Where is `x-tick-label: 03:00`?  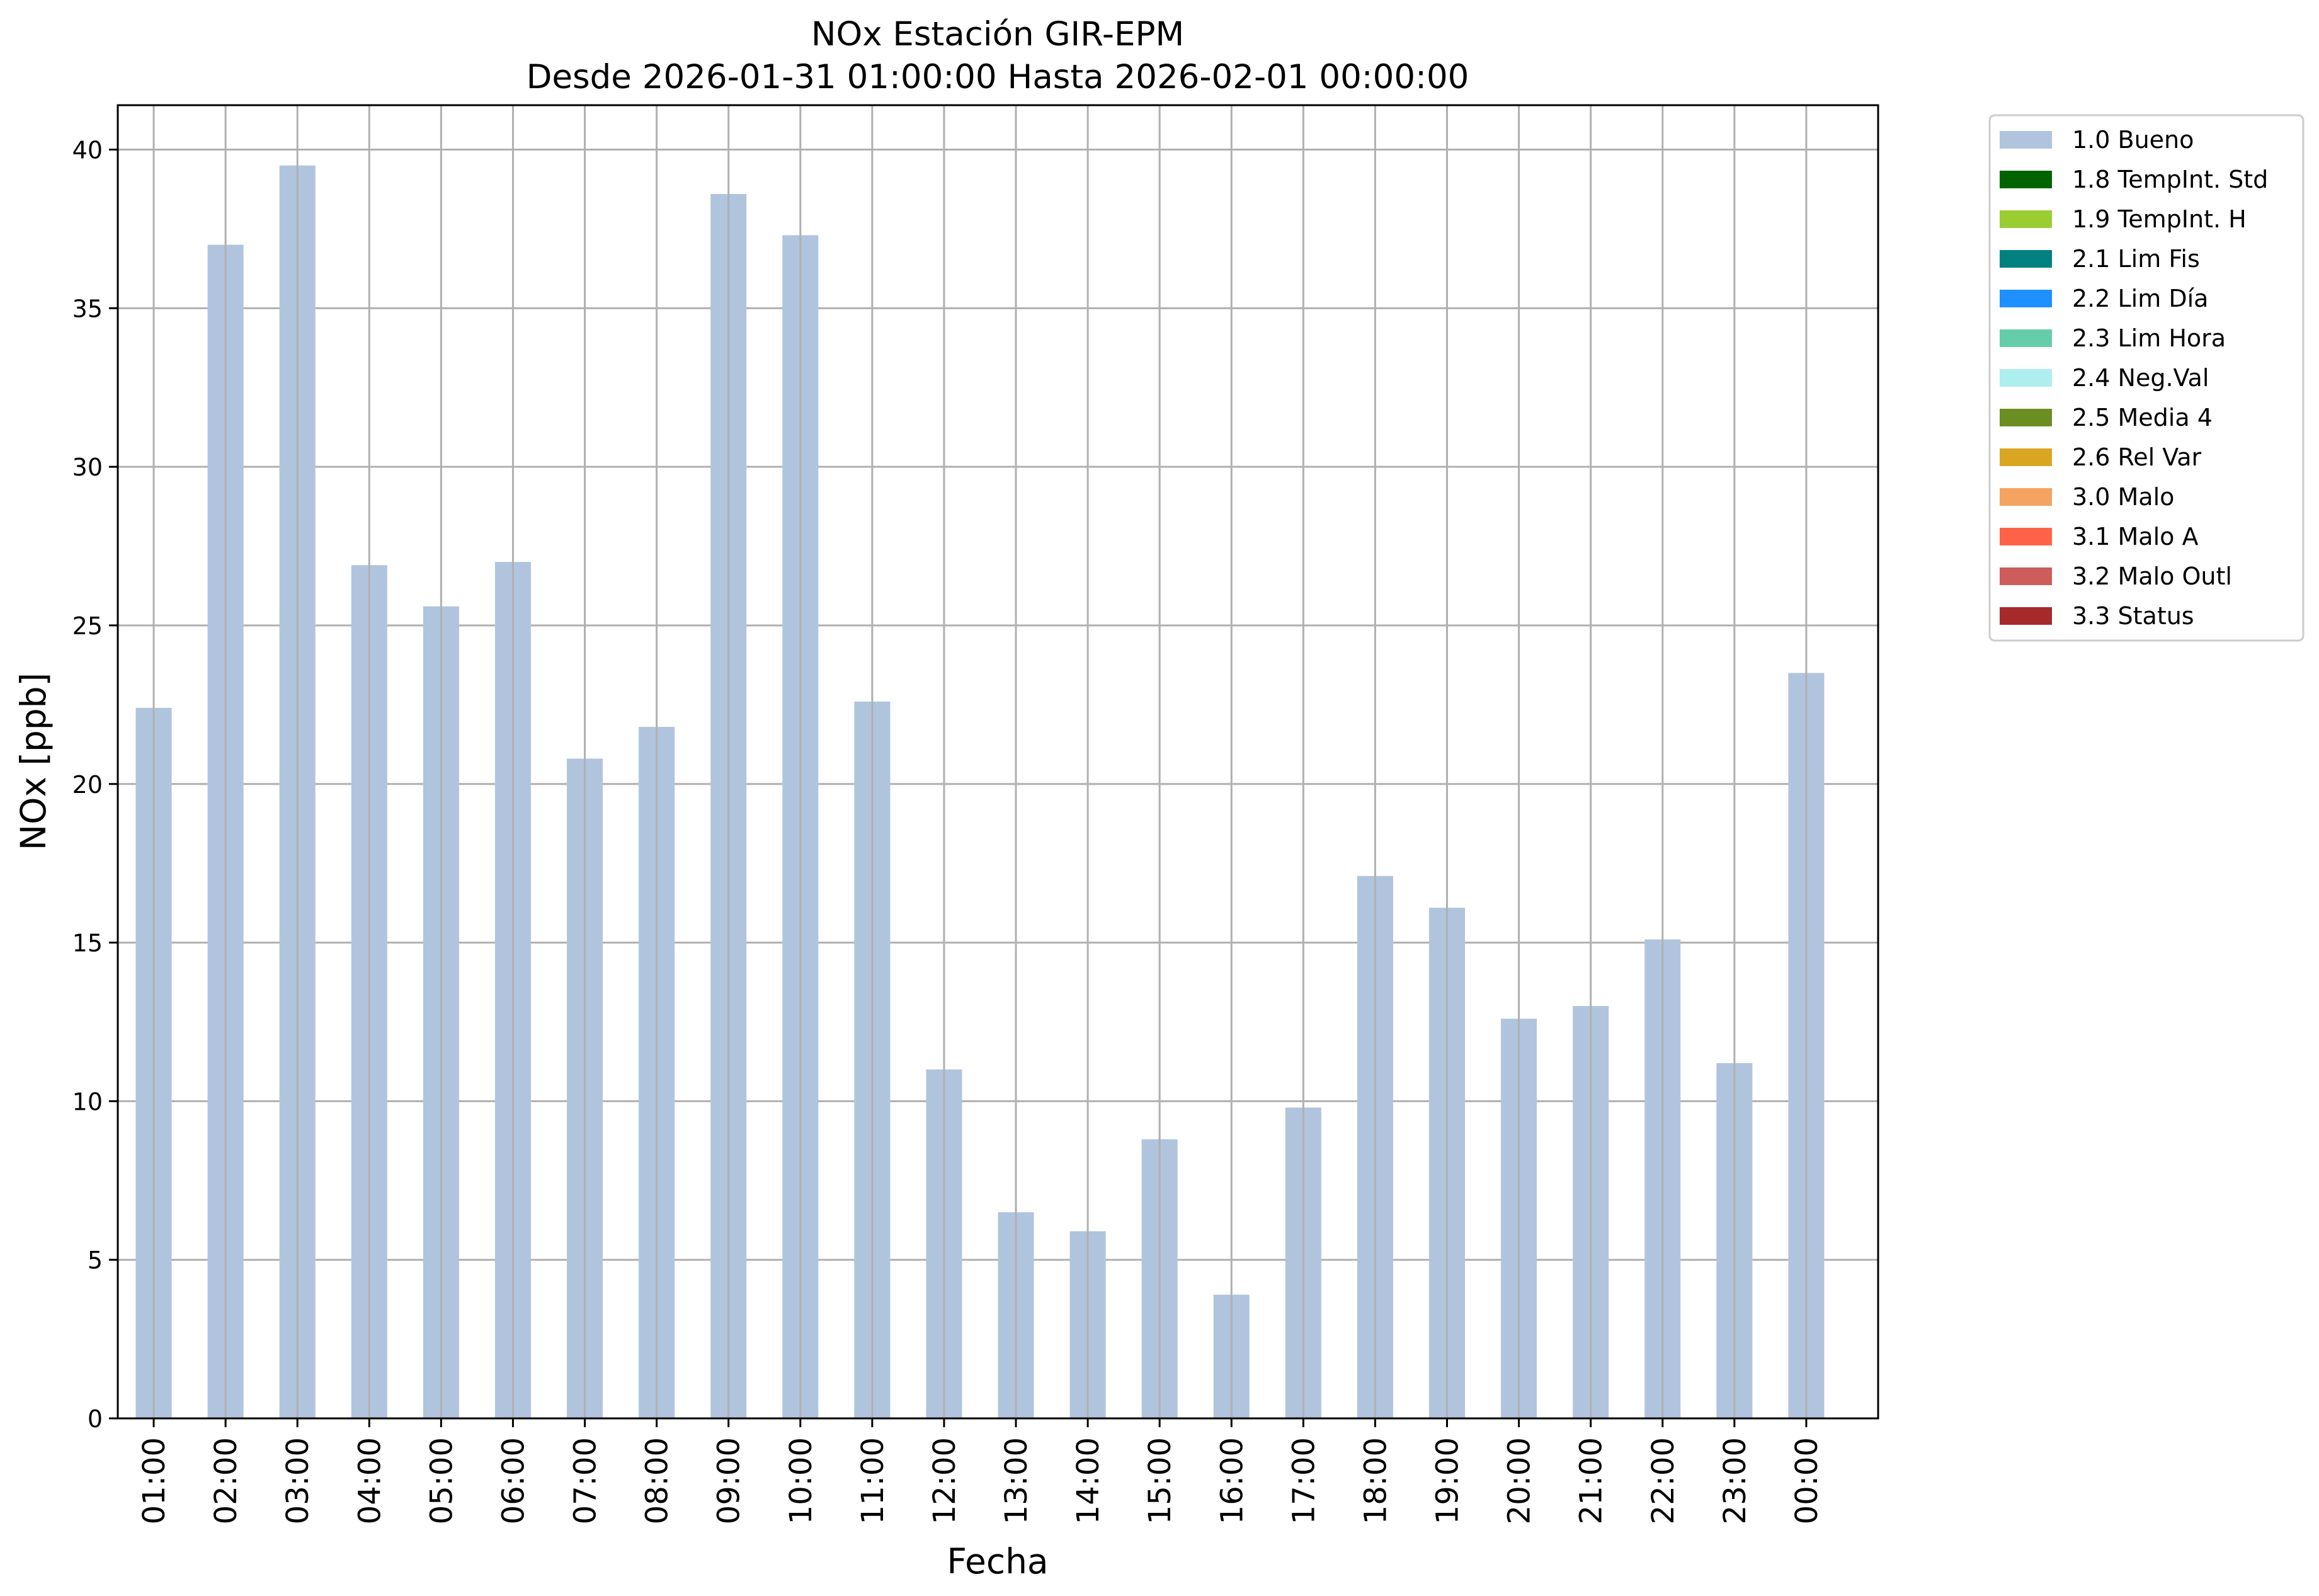 x-tick-label: 03:00 is located at coordinates (298, 1480).